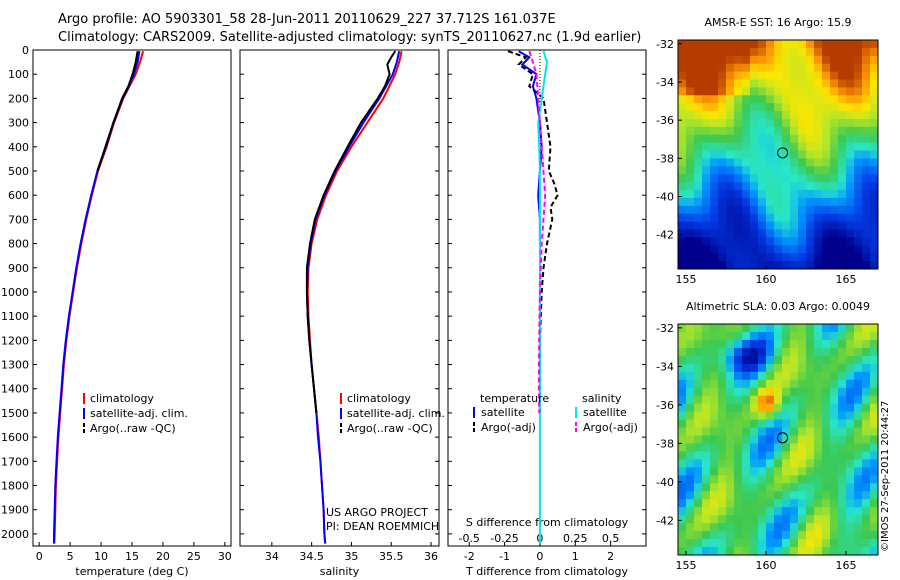 Image resolution: width=900 pixels, height=580 pixels. What do you see at coordinates (15, 389) in the screenshot?
I see `temperature-ytick-label: 1400` at bounding box center [15, 389].